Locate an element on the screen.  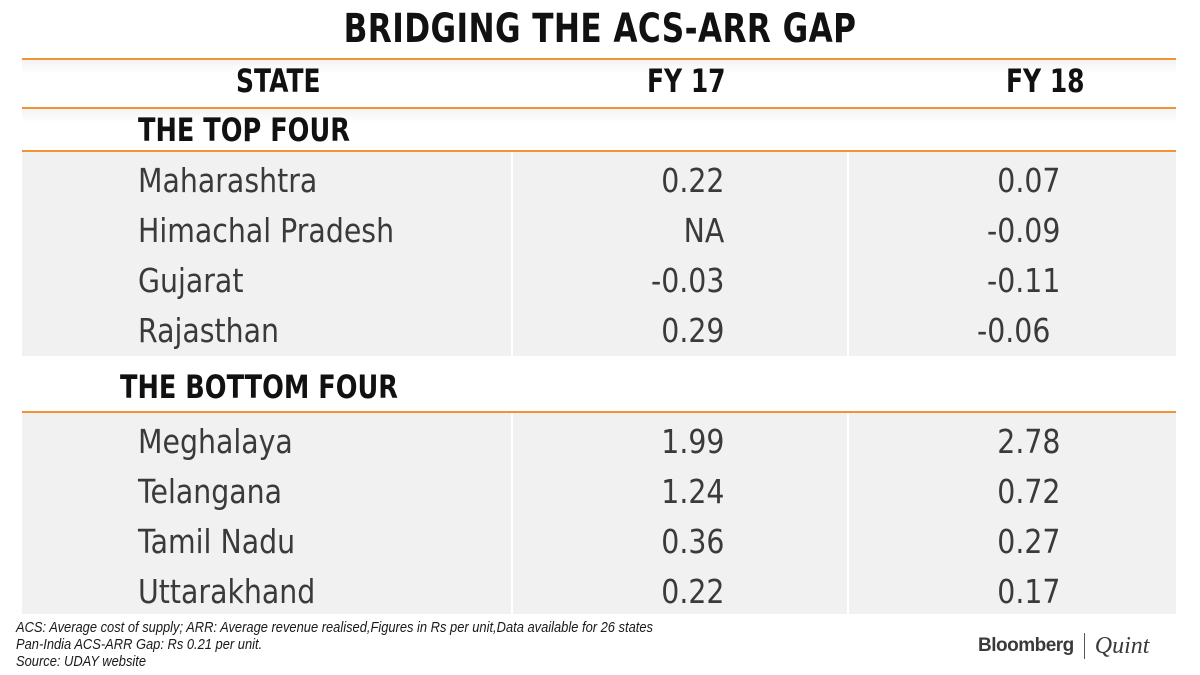
table-row: Uttarakhand 0.22 0.17 is located at coordinates (599, 592).